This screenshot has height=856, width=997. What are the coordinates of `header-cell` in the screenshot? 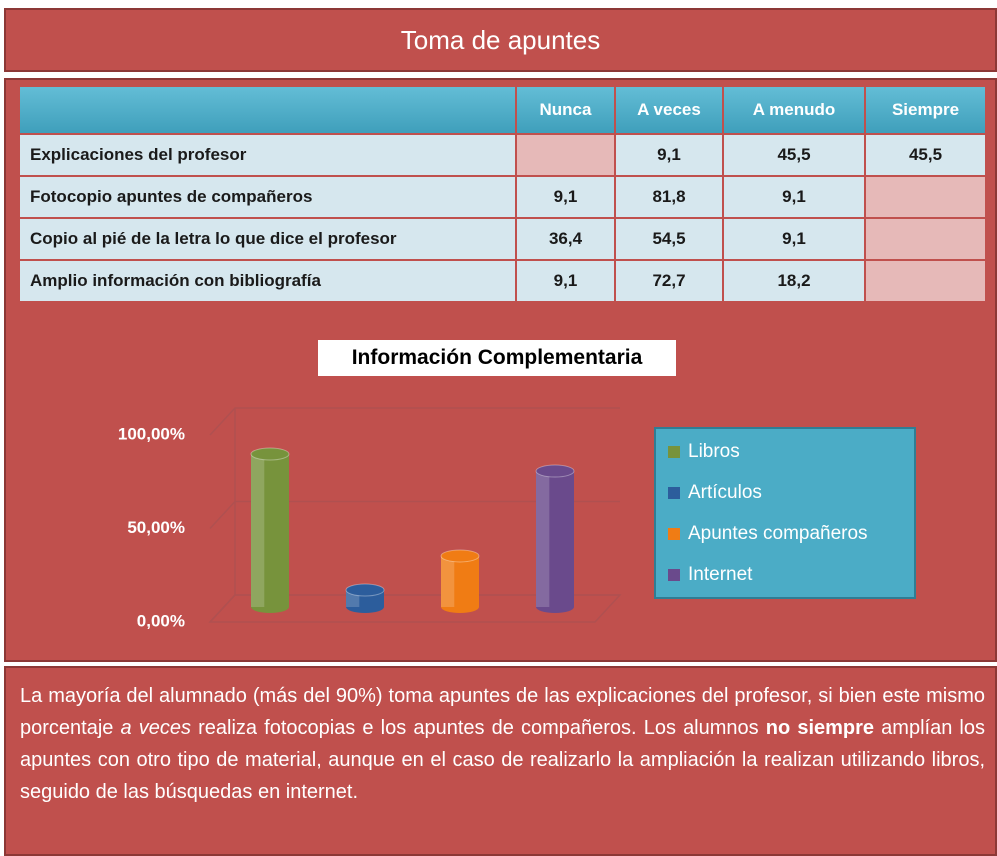 It's located at (267, 110).